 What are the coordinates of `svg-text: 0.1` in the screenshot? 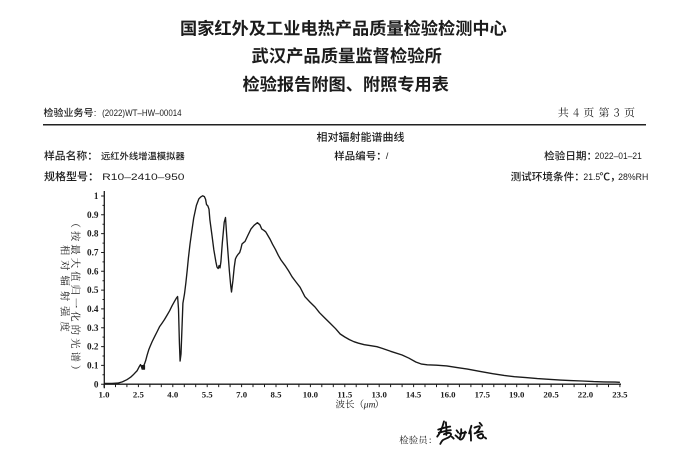 It's located at (93, 366).